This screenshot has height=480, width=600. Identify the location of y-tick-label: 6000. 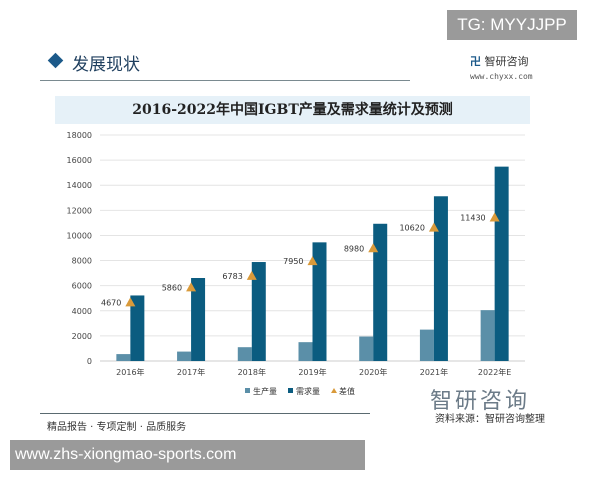
(82, 286).